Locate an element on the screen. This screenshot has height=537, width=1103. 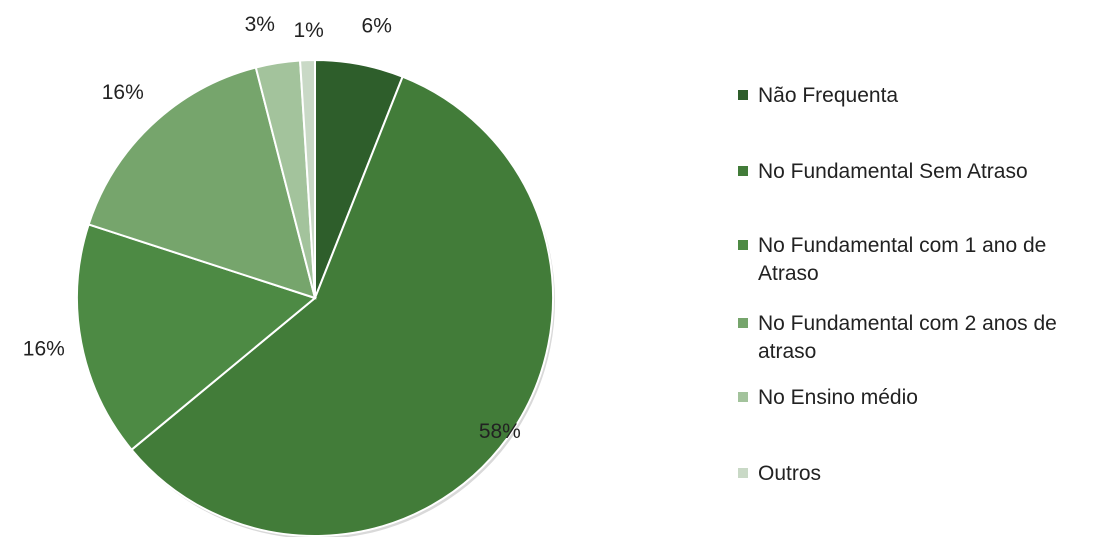
legend-item-fundamental-2-anos: No Fundamental com 2 anos de atraso is located at coordinates (918, 338).